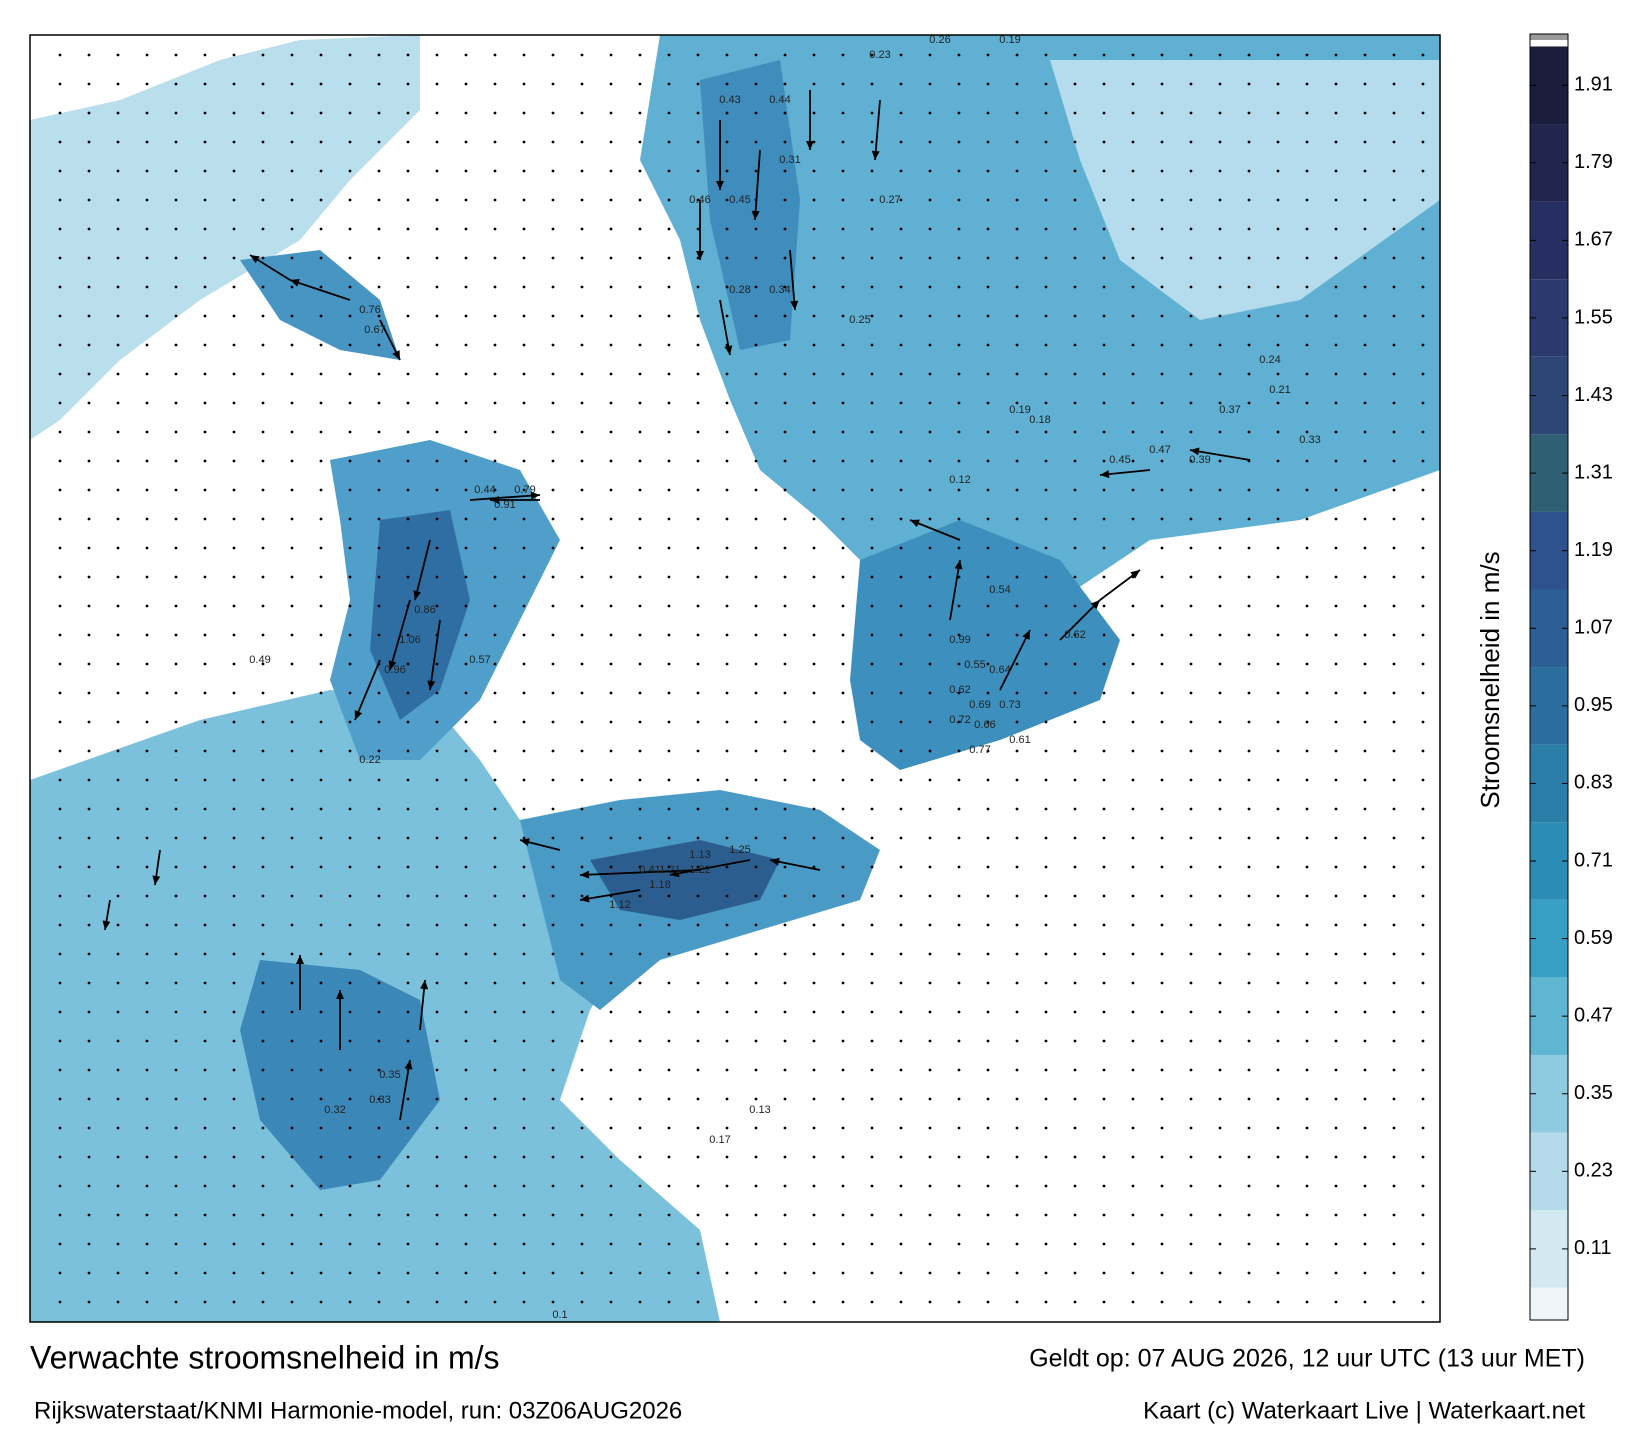 Image resolution: width=1650 pixels, height=1455 pixels. What do you see at coordinates (959, 480) in the screenshot?
I see `speed-label: 0.12` at bounding box center [959, 480].